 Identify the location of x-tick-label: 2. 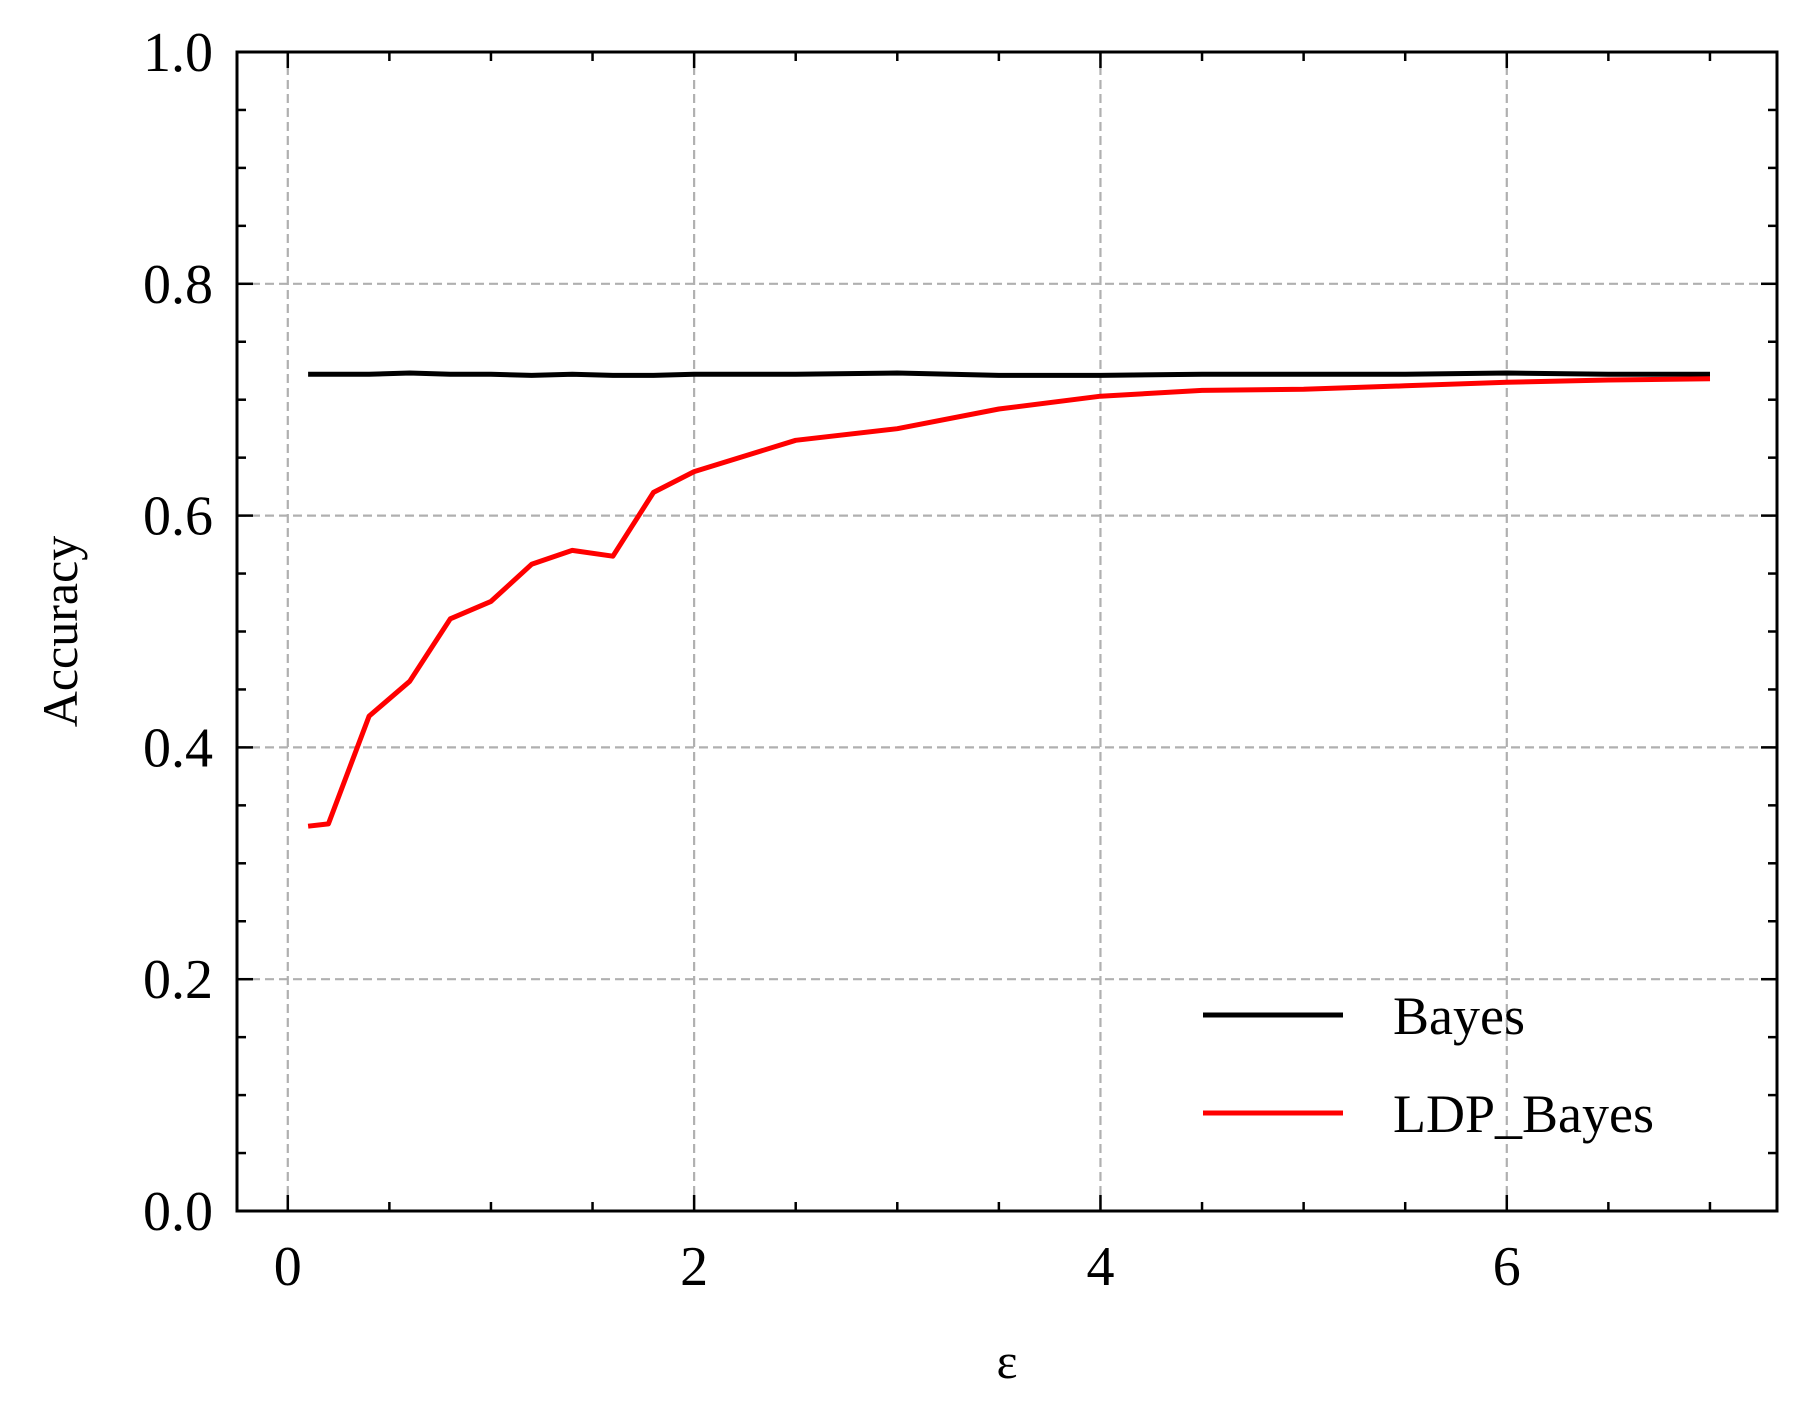
(694, 1267).